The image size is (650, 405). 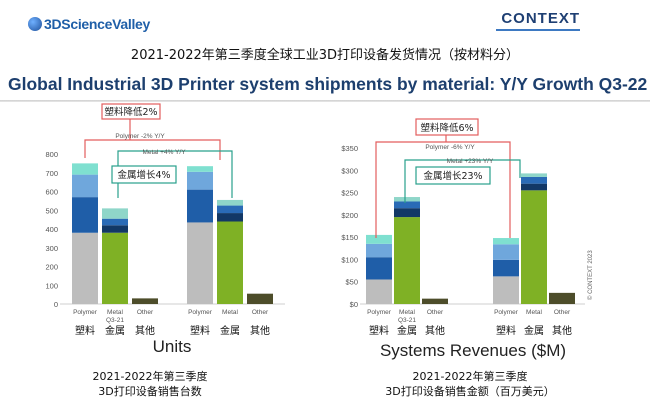 What do you see at coordinates (140, 136) in the screenshot?
I see `units-en-polymer: Polymer -2% Y/Y` at bounding box center [140, 136].